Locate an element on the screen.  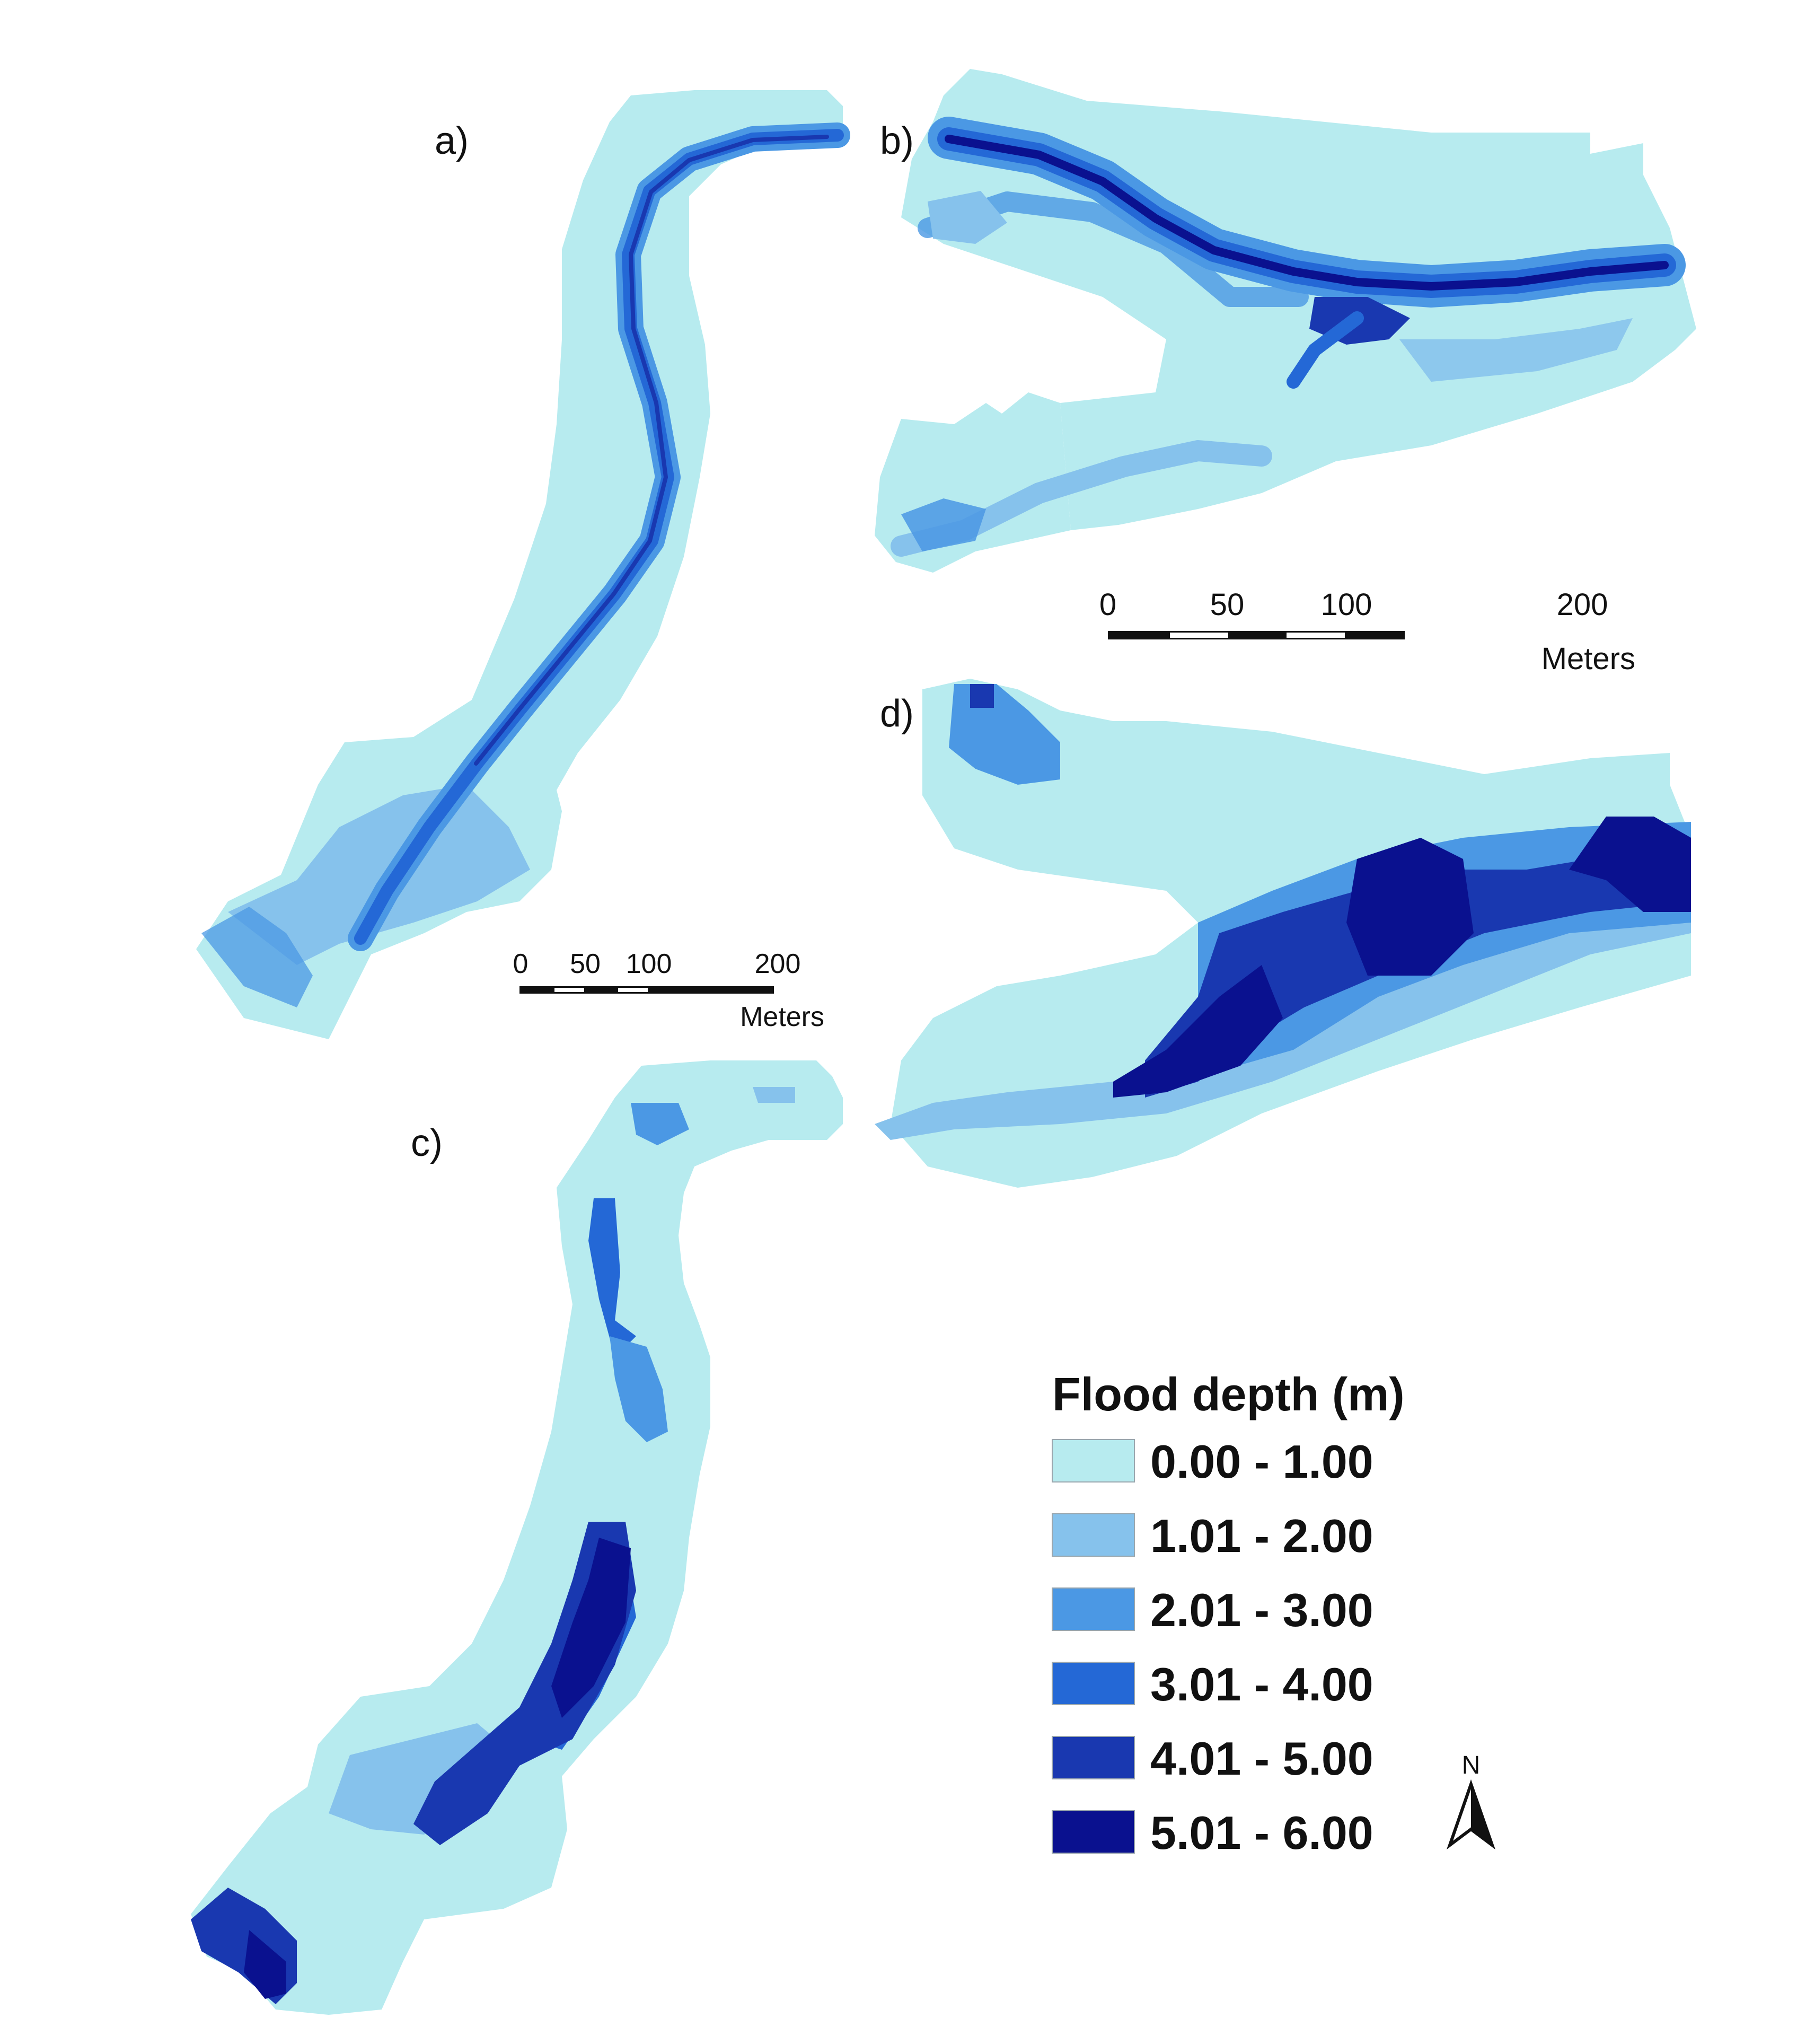
scale-bar-panel-b: 0 50 100 200 Meters is located at coordinates (1367, 631).